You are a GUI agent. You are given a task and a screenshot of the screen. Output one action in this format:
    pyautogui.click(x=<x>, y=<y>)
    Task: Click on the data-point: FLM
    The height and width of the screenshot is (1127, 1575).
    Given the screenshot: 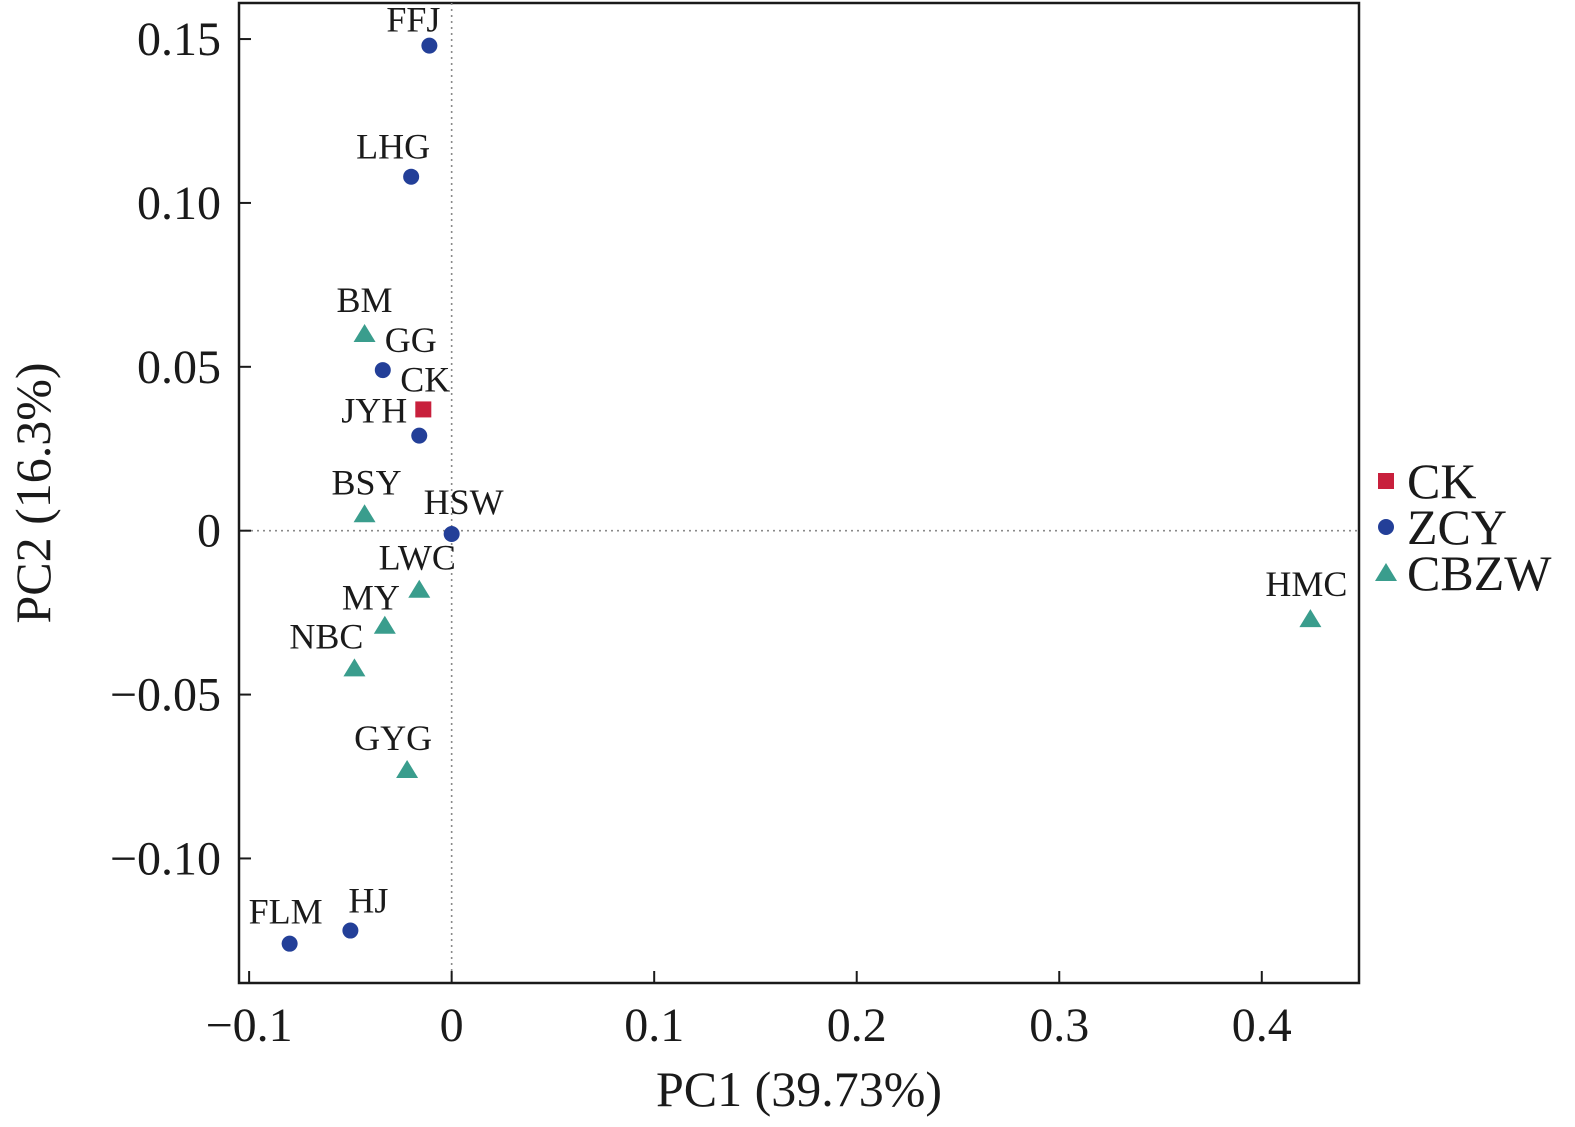 What is the action you would take?
    pyautogui.click(x=286, y=922)
    